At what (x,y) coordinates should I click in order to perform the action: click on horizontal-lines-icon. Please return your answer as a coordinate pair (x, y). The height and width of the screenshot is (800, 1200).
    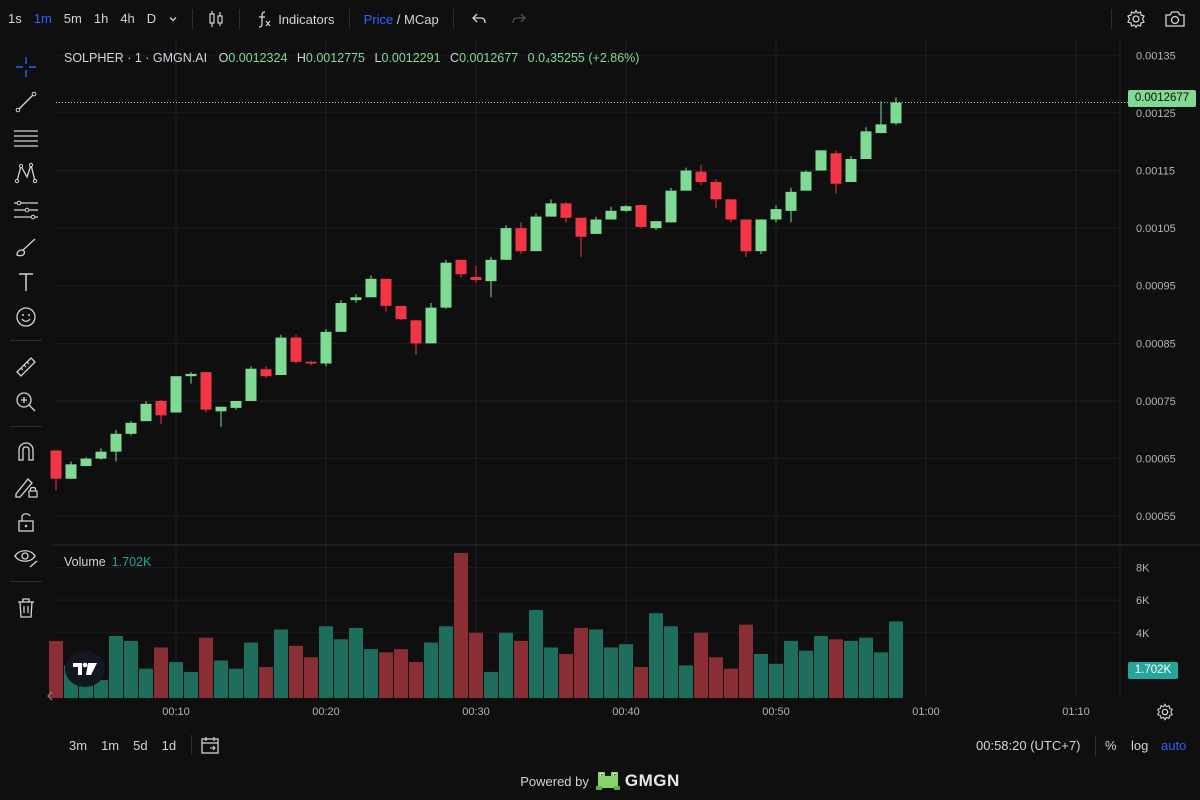
    Looking at the image, I should click on (26, 138).